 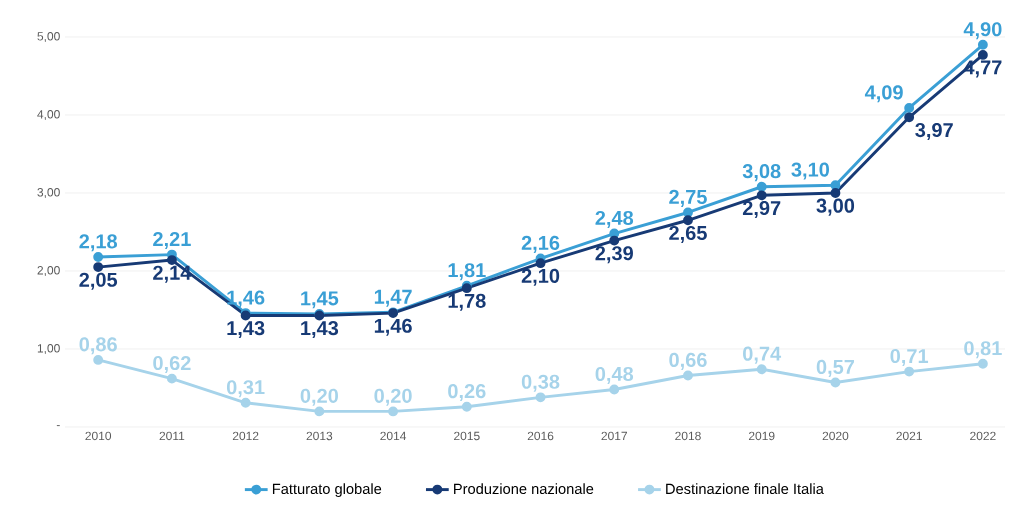 What do you see at coordinates (934, 131) in the screenshot?
I see `data-label: 3,97` at bounding box center [934, 131].